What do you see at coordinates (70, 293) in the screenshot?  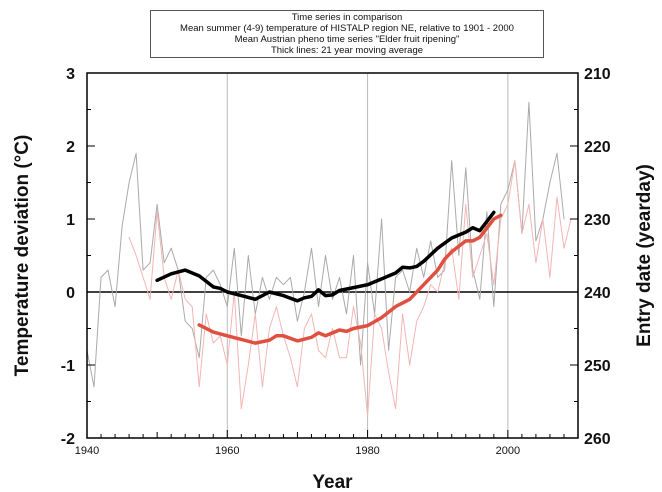 I see `y-tick-label: 0` at bounding box center [70, 293].